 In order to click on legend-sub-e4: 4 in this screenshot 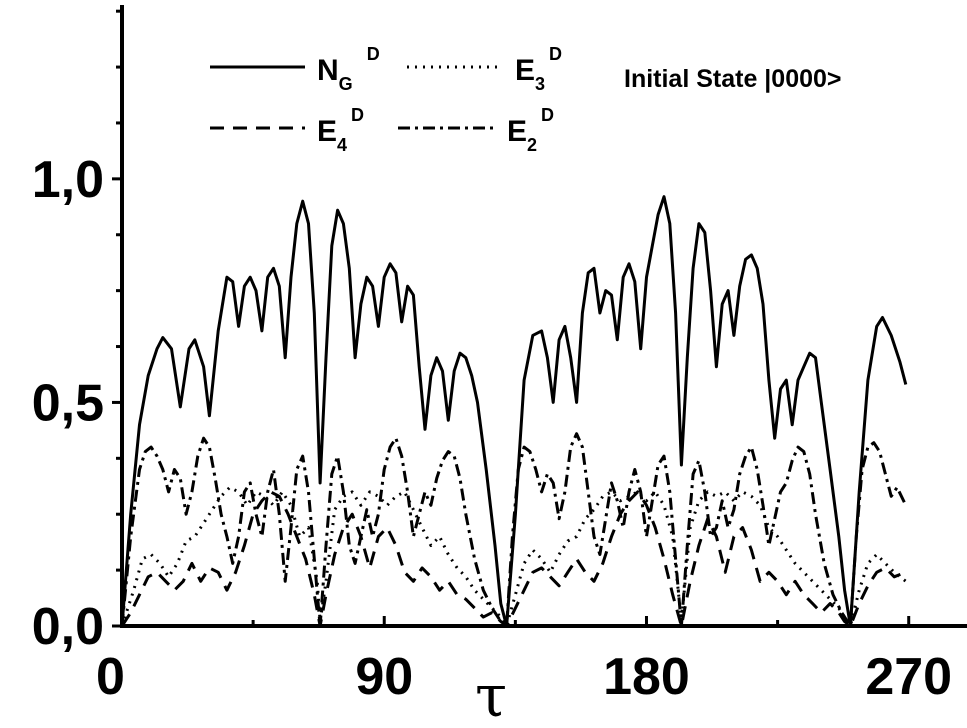, I will do `click(342, 145)`.